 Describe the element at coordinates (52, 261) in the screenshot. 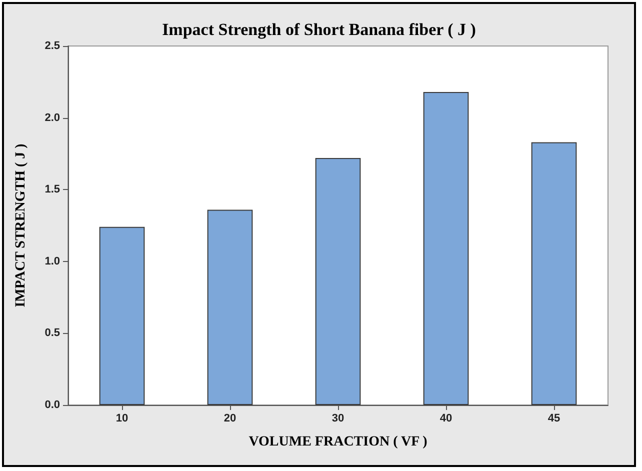

I see `y-tick-label: 1.0` at that location.